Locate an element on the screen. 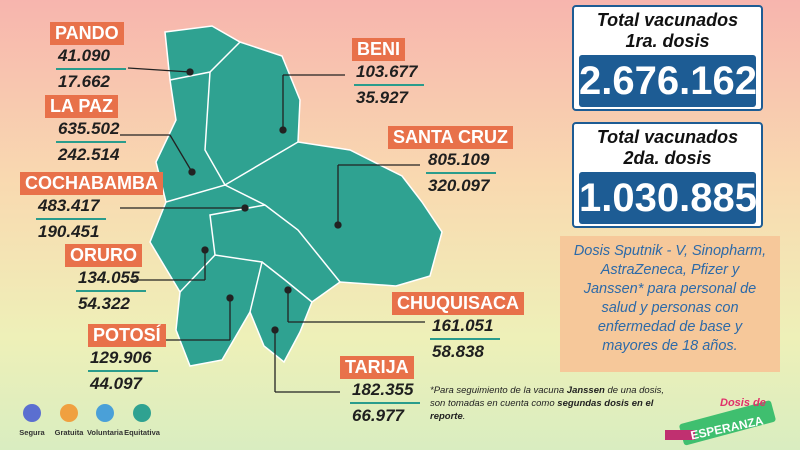  title-line: 1ra. dosis is located at coordinates (667, 41).